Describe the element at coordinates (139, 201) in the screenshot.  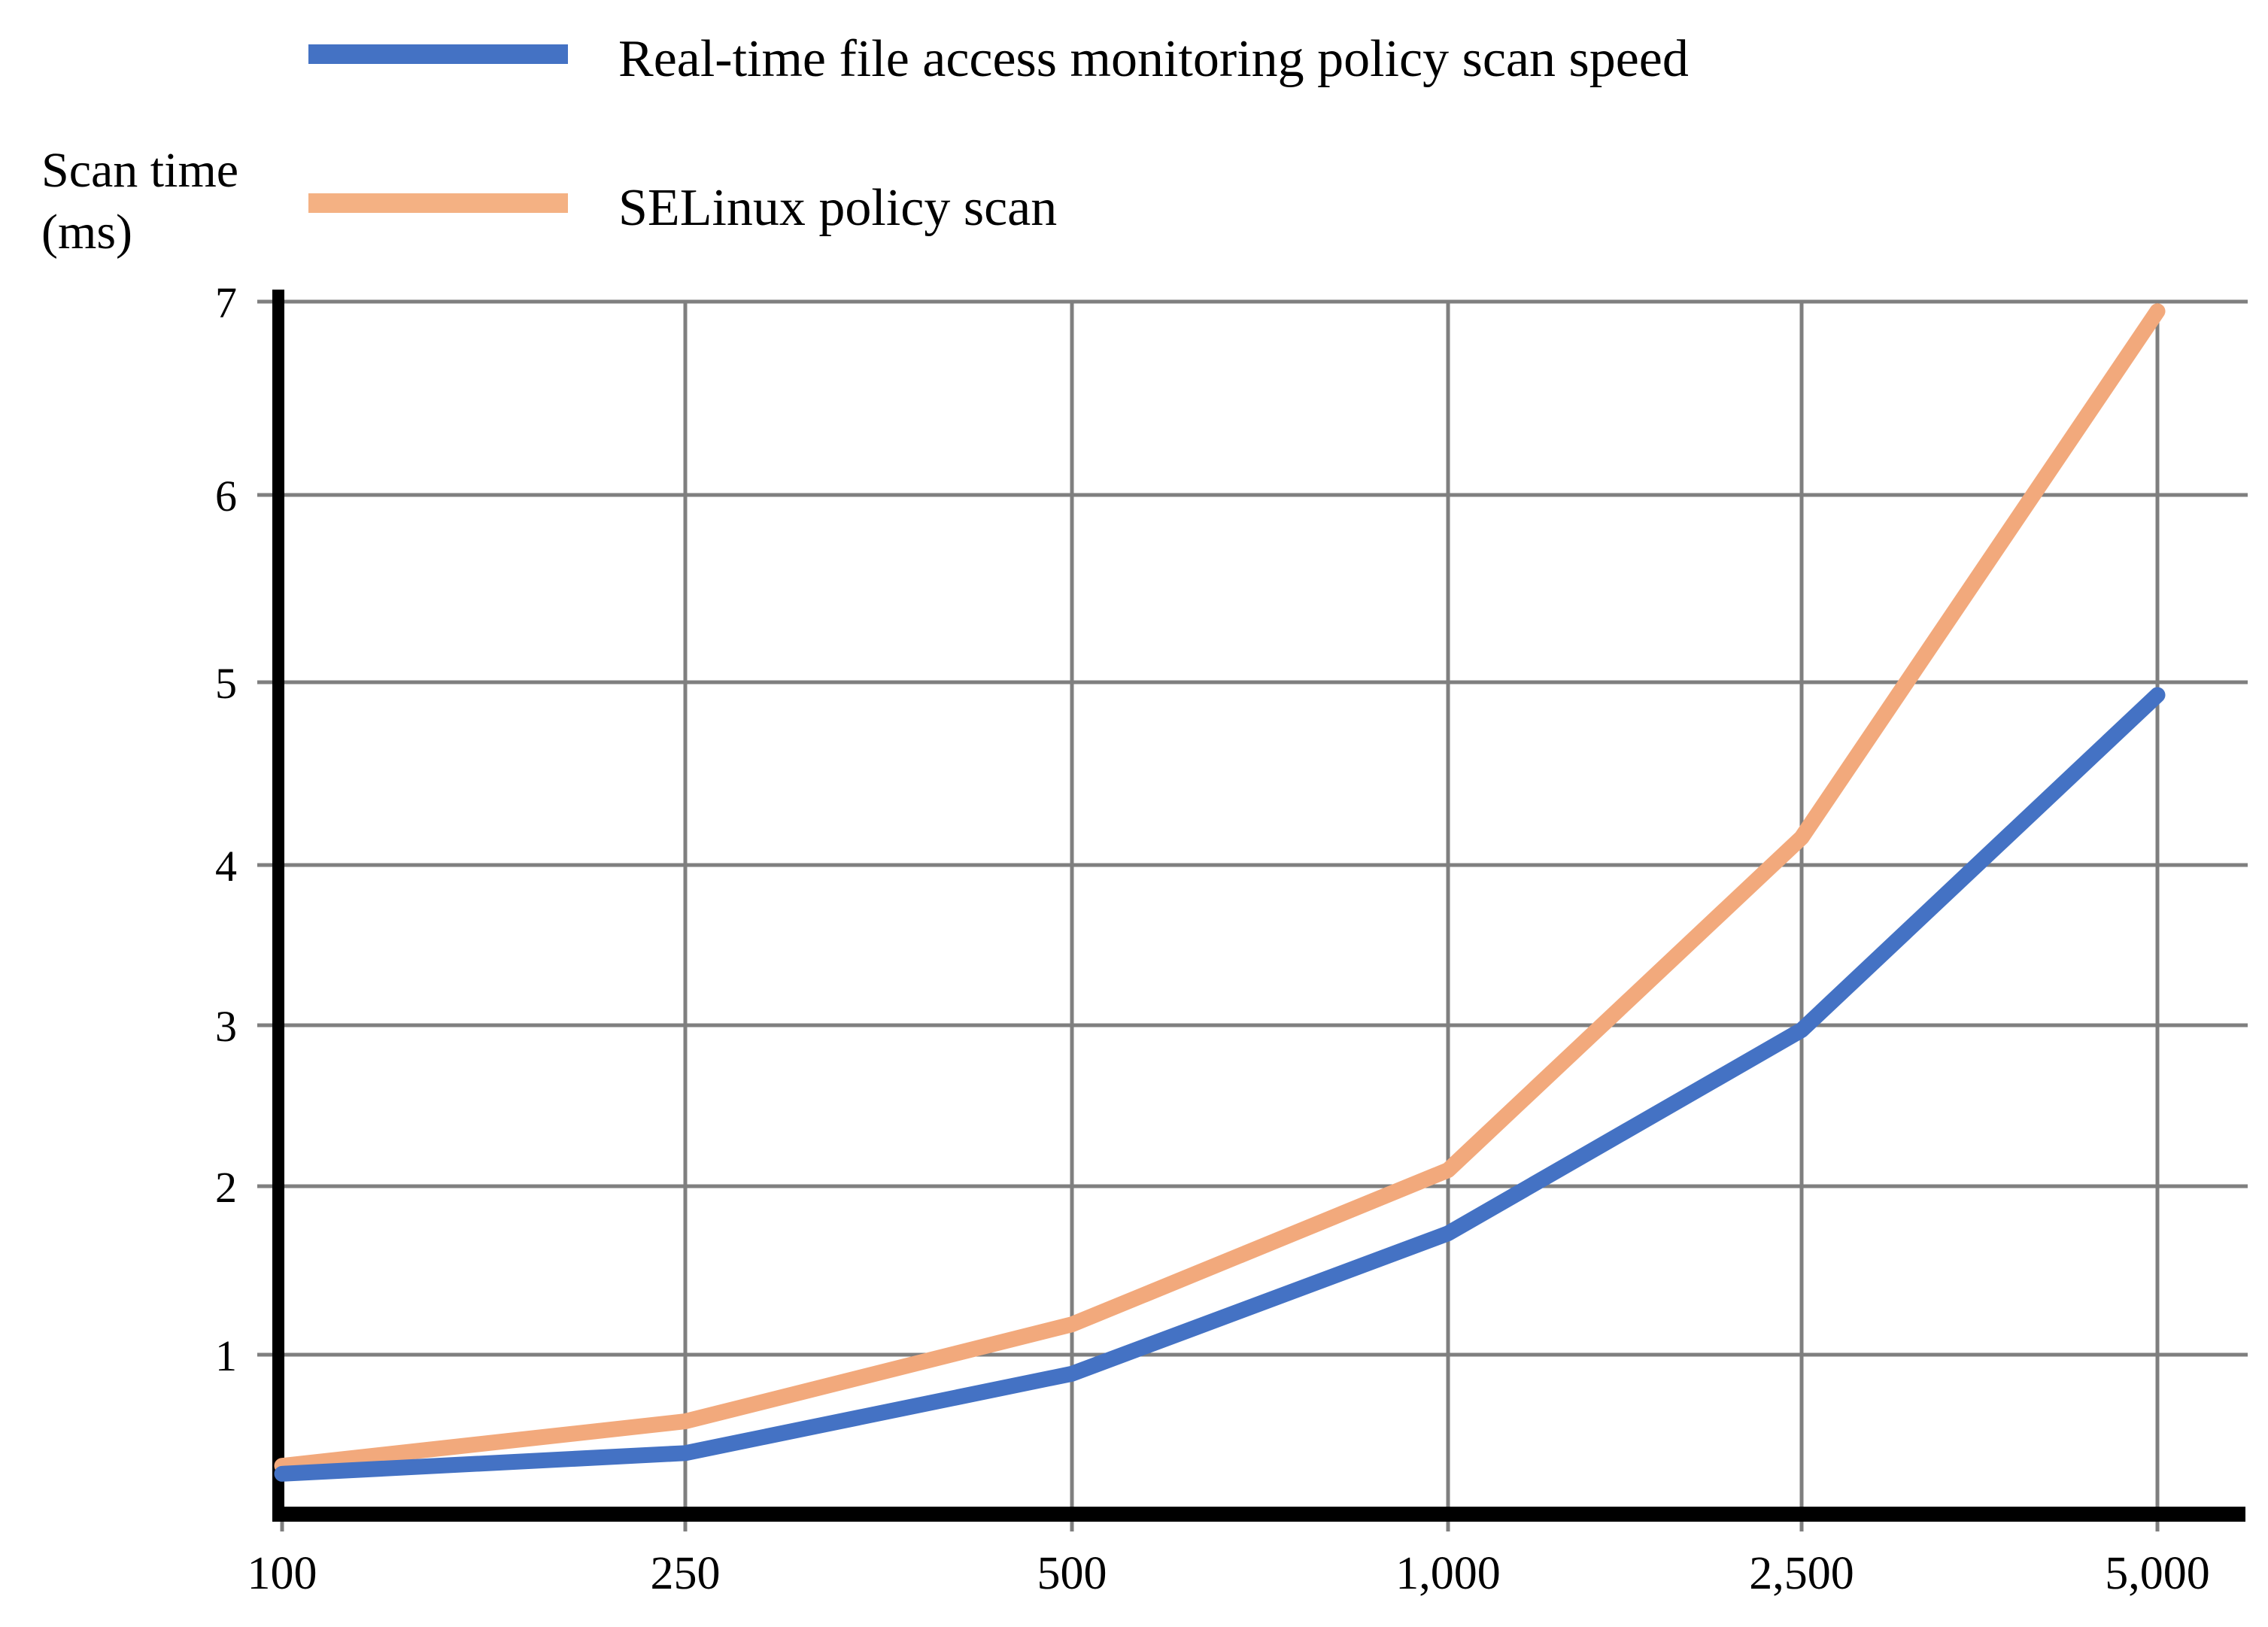
I see `y-axis-title: Scan time (ms)` at that location.